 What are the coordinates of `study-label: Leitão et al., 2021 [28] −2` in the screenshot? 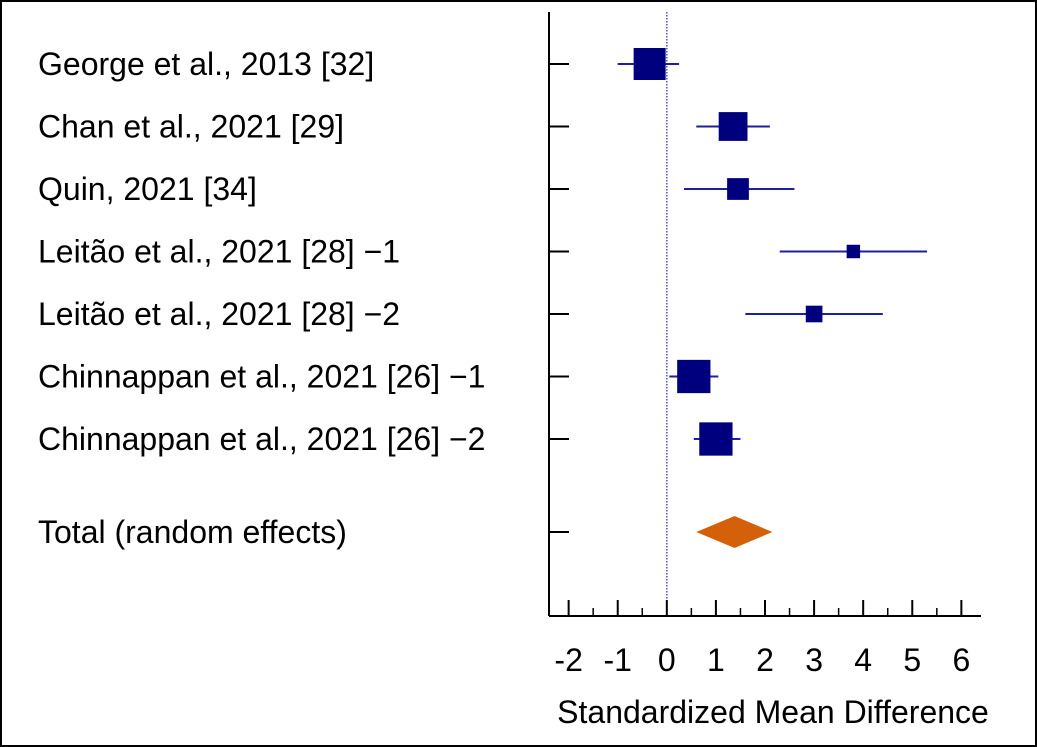 It's located at (219, 314).